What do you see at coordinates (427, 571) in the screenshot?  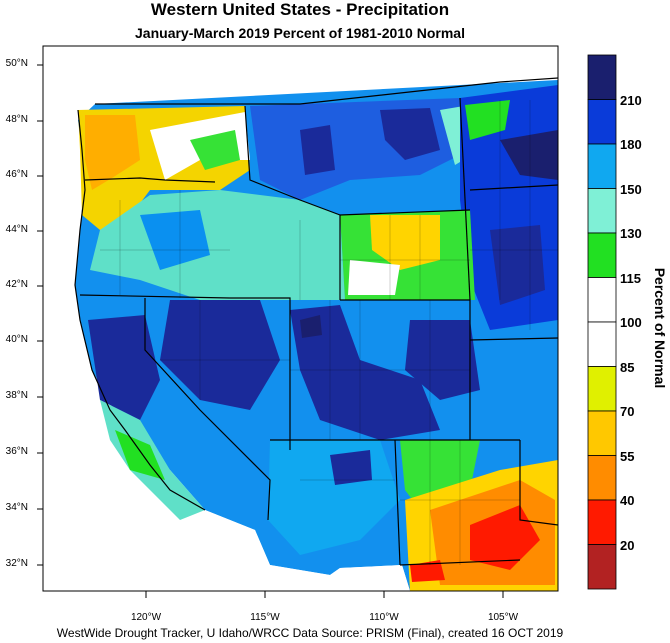 I see `nm-red` at bounding box center [427, 571].